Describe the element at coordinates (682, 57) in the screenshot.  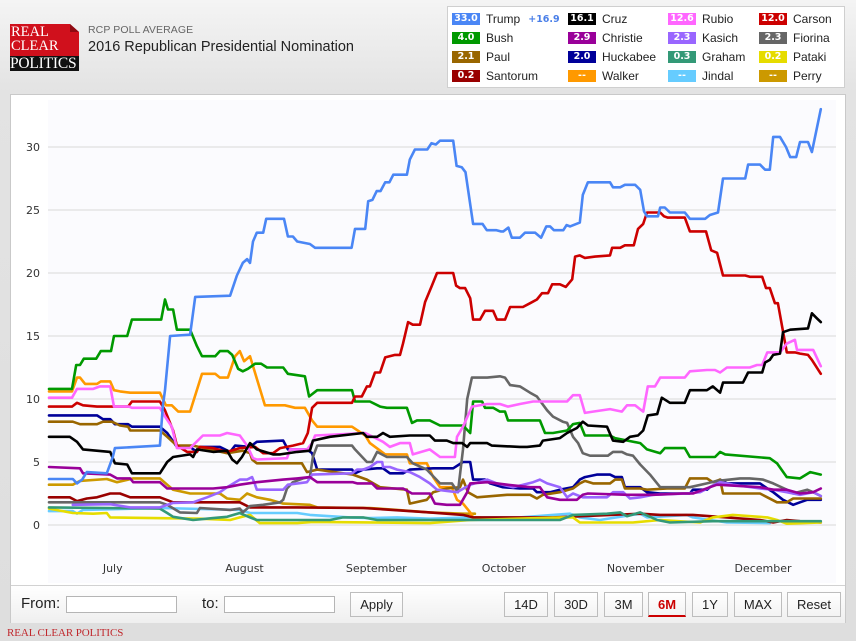
I see `legend-value-badge: 0.3` at that location.